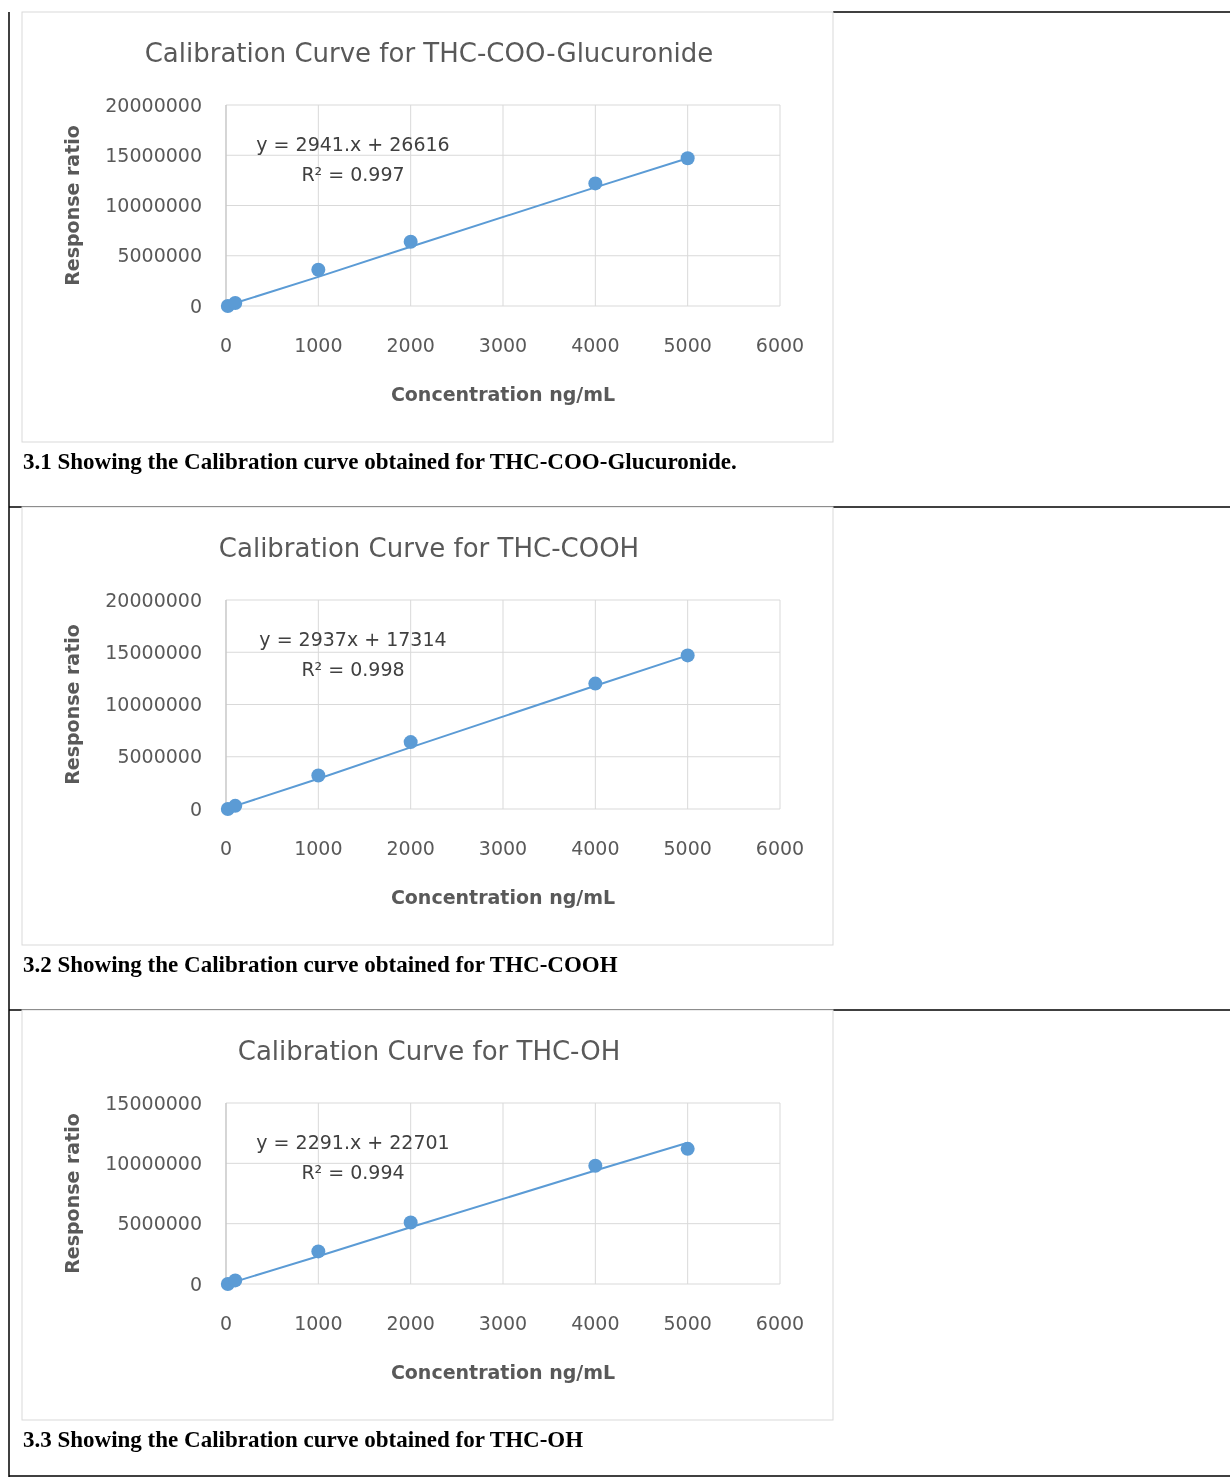 The width and height of the screenshot is (1230, 1477). I want to click on annotation: y = 2291.x + 22701, so click(353, 1142).